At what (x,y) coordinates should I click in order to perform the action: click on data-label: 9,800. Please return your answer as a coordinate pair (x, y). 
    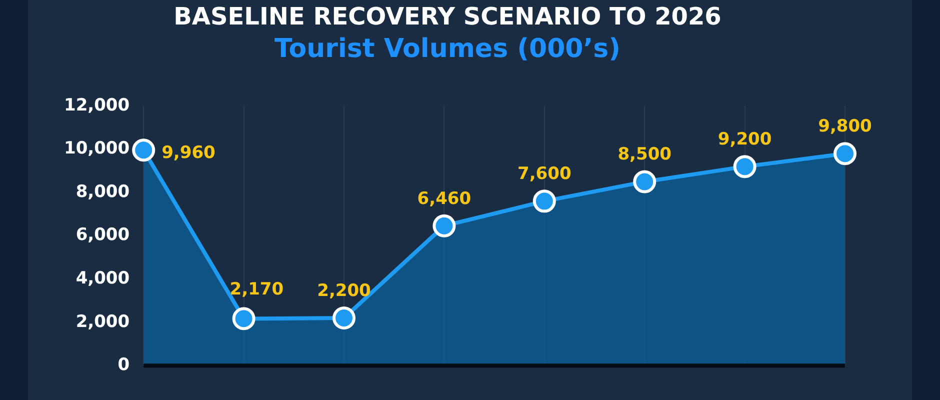
    Looking at the image, I should click on (845, 126).